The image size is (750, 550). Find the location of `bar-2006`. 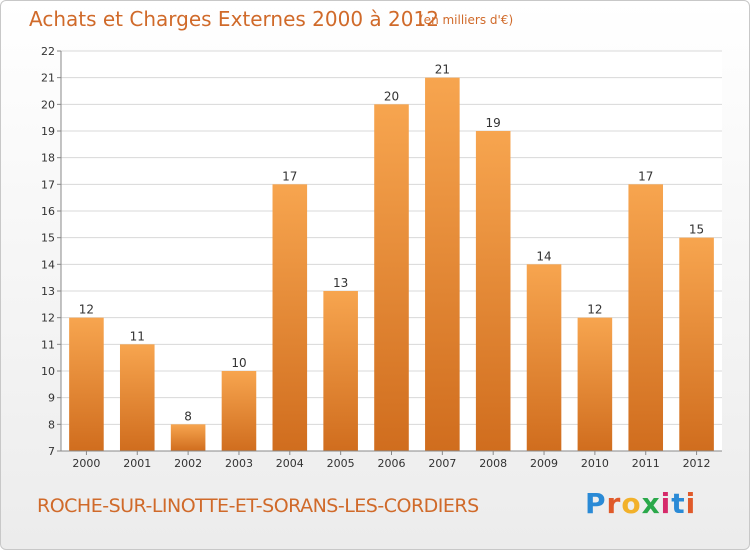

bar-2006 is located at coordinates (391, 277).